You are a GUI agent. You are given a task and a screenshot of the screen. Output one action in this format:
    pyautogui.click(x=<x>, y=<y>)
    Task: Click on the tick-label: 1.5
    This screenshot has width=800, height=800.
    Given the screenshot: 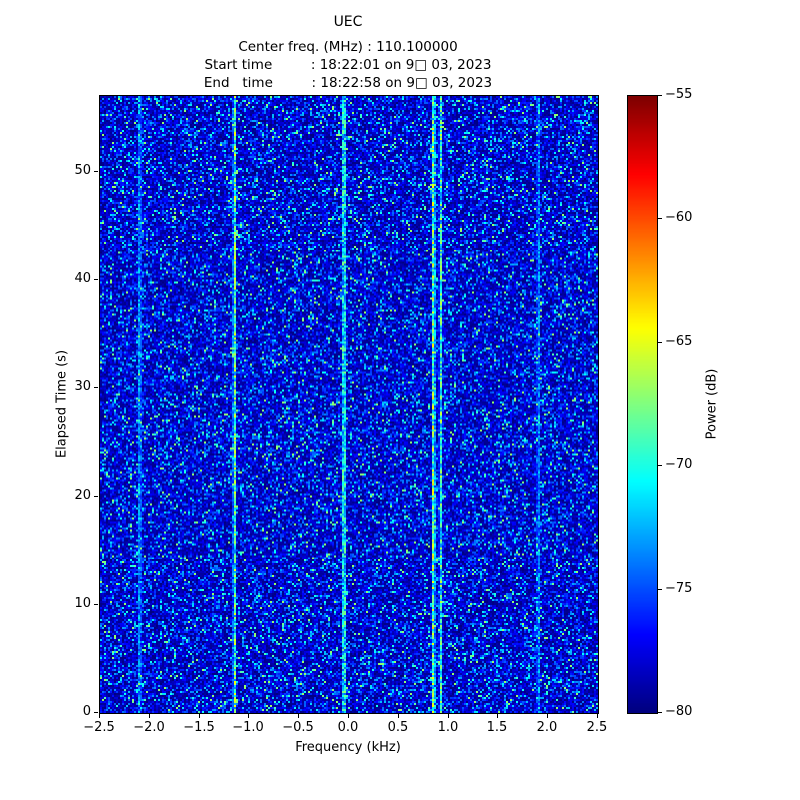 What is the action you would take?
    pyautogui.click(x=497, y=727)
    